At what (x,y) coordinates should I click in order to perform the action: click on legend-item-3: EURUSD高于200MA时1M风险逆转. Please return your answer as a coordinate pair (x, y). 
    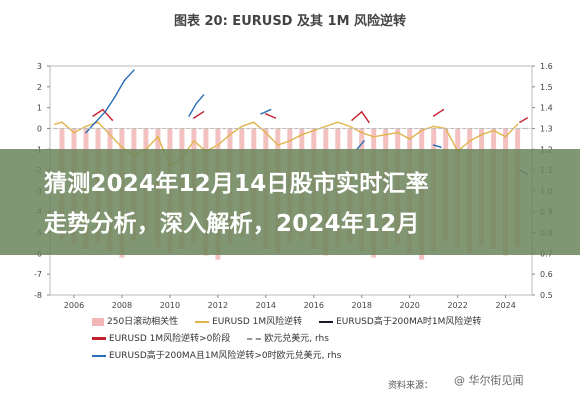
    Looking at the image, I should click on (400, 322).